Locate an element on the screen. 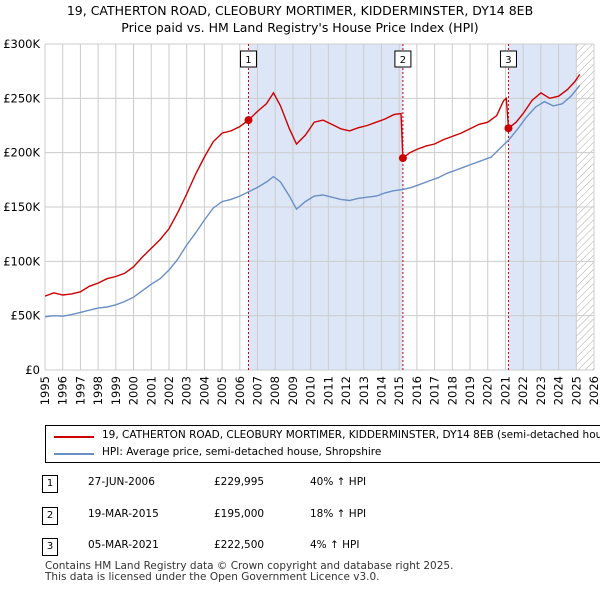  y-tick-label: £0 is located at coordinates (32, 370).